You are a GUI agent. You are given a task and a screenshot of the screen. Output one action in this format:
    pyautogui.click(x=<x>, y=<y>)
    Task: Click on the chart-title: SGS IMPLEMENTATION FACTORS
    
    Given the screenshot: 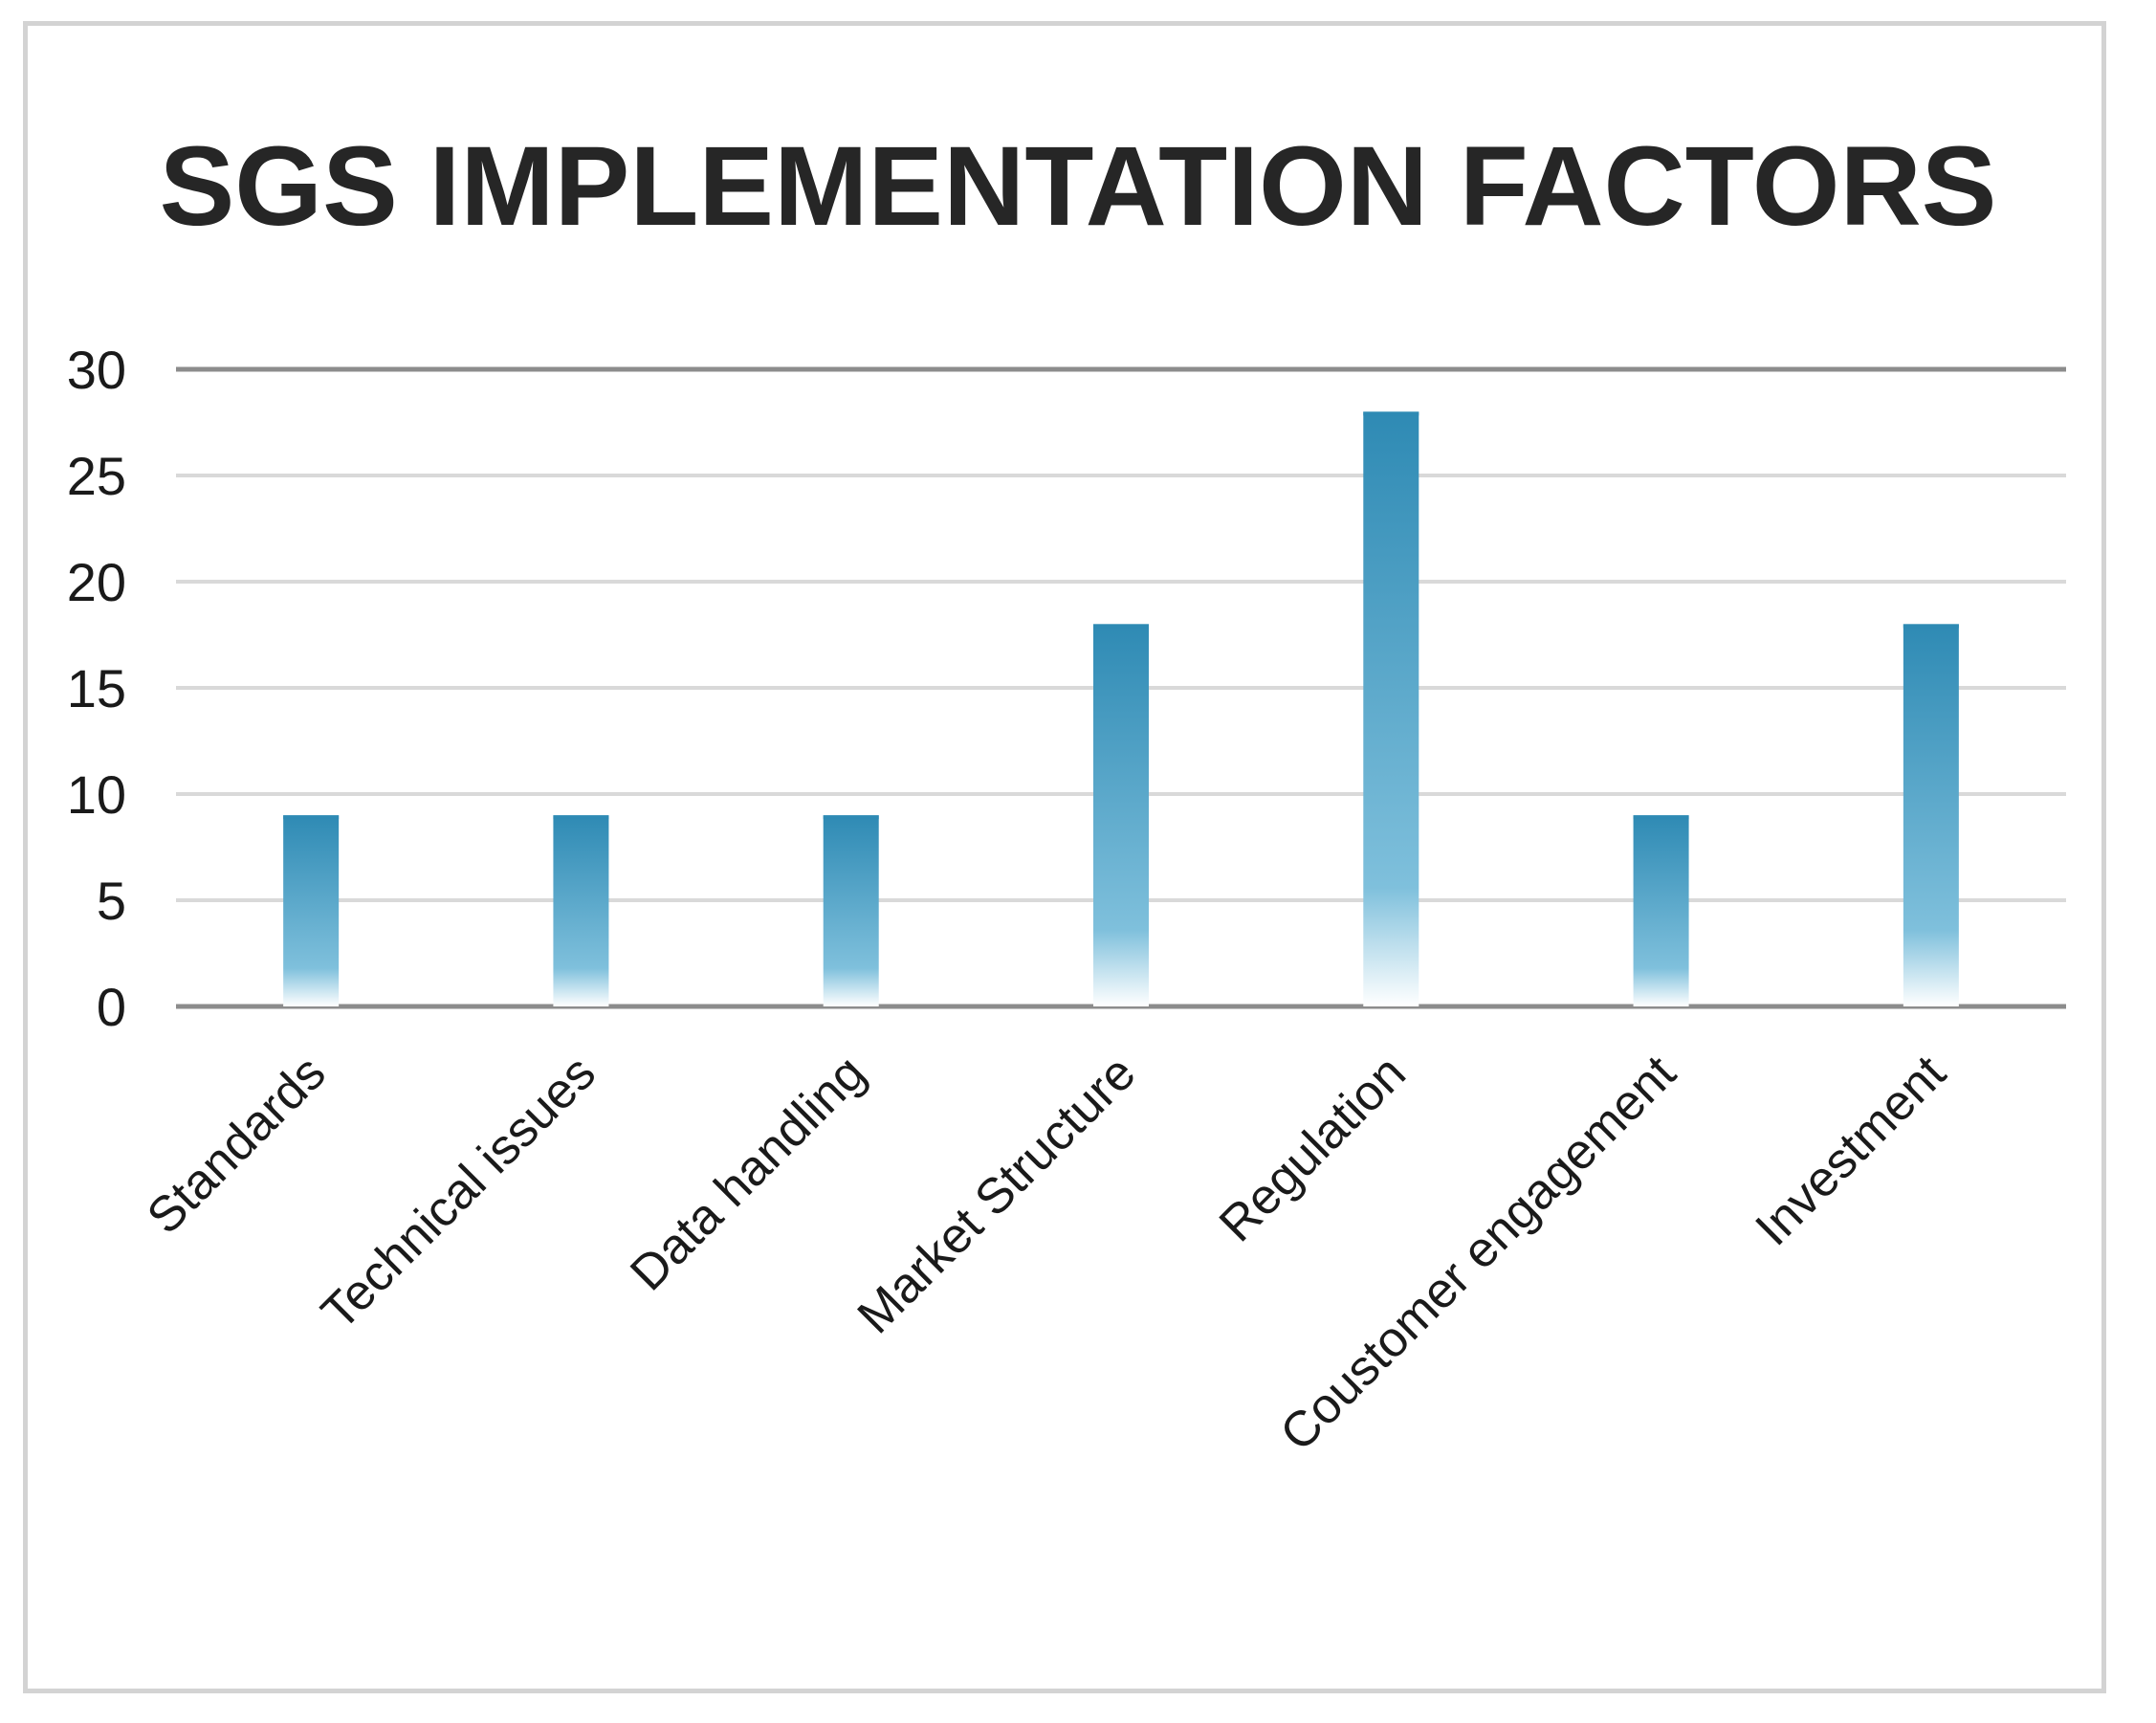 What is the action you would take?
    pyautogui.click(x=1078, y=186)
    